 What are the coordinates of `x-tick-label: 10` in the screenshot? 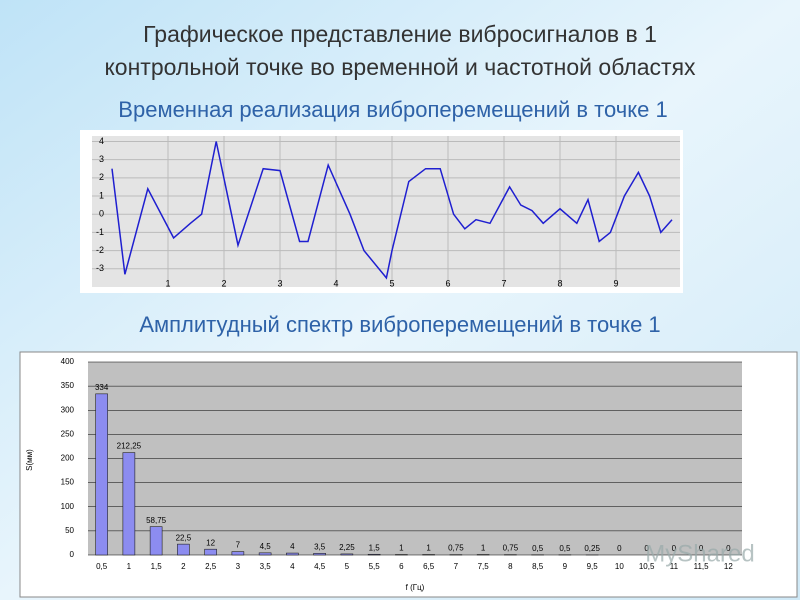 It's located at (619, 566).